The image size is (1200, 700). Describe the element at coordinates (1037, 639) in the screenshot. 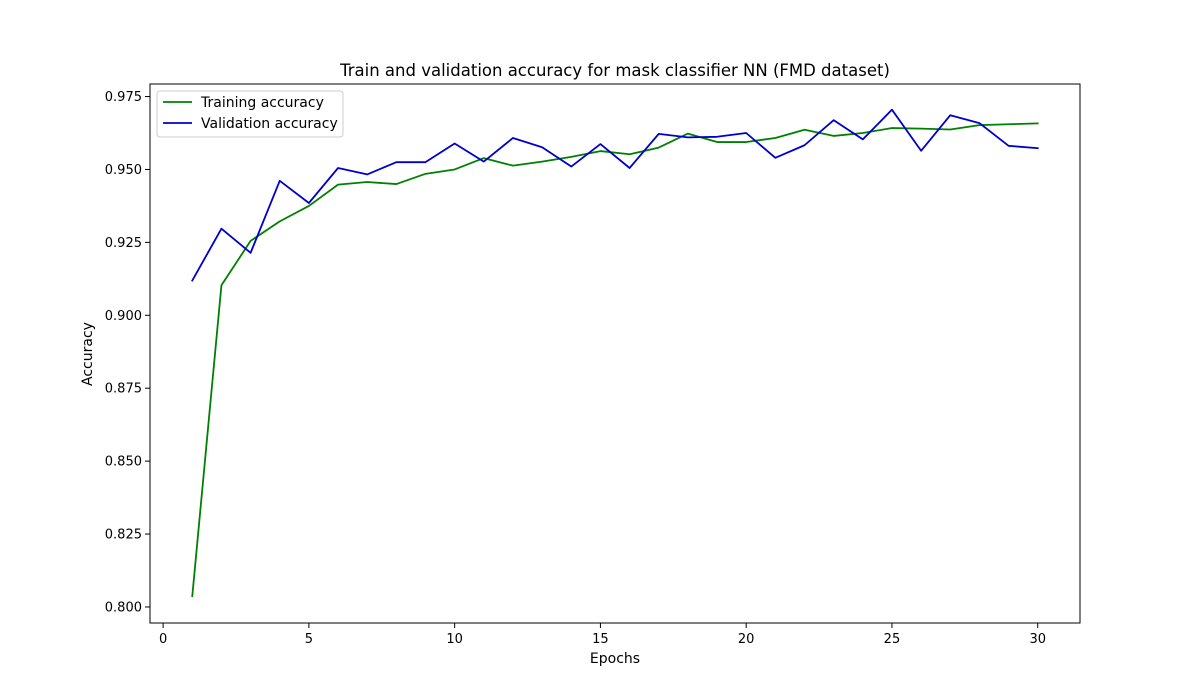

I see `x-tick-label: 30` at that location.